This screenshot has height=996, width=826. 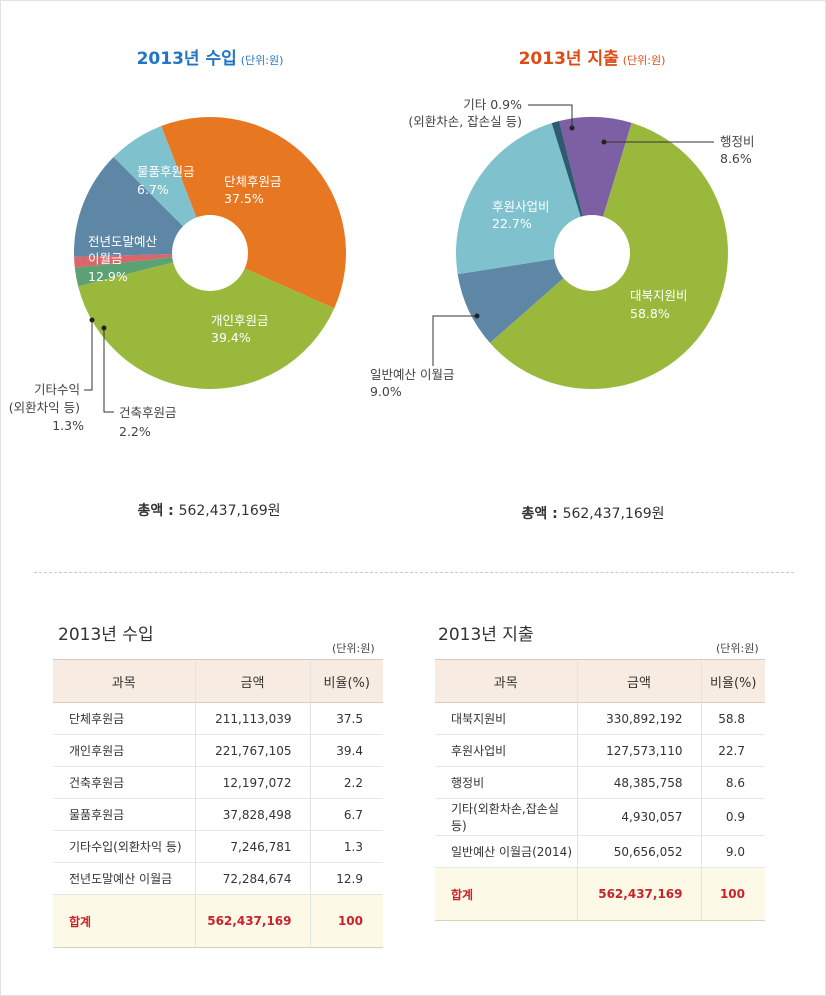 What do you see at coordinates (486, 635) in the screenshot?
I see `expense-table-title: 2013년 지출` at bounding box center [486, 635].